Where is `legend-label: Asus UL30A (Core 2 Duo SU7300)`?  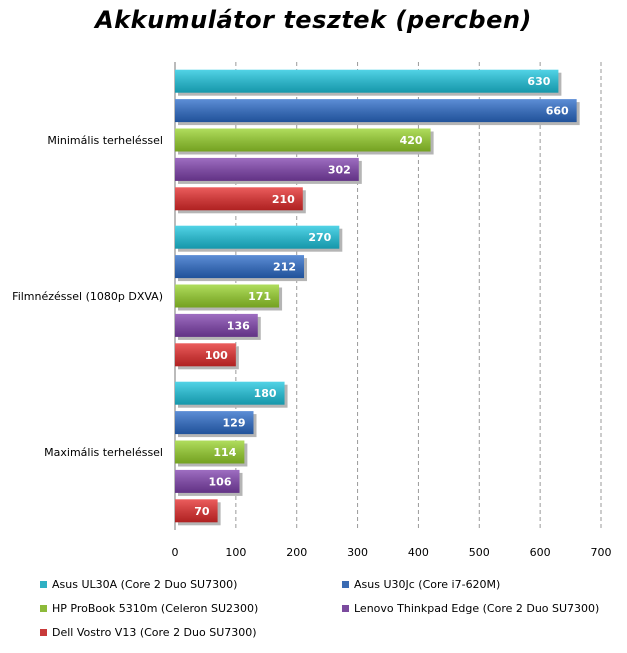 legend-label: Asus UL30A (Core 2 Duo SU7300) is located at coordinates (145, 584).